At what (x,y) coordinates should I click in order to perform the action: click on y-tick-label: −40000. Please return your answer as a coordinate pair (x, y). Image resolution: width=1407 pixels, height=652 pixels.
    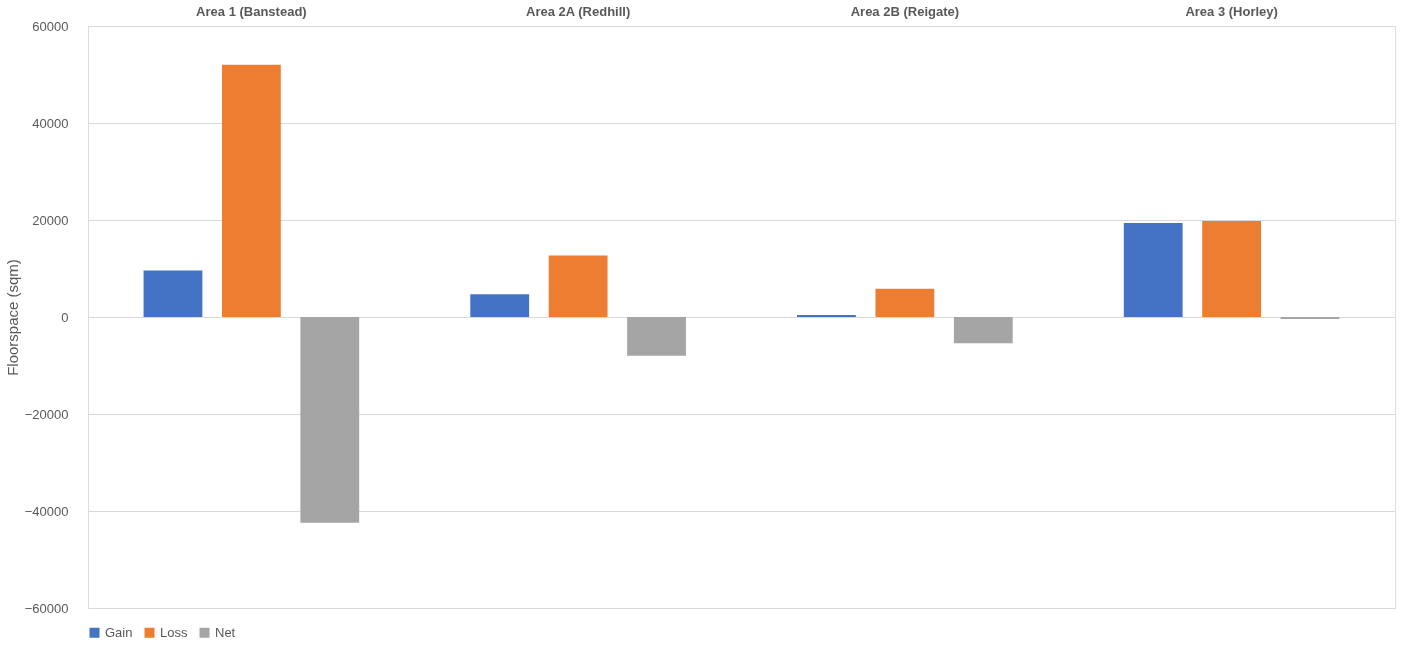
    Looking at the image, I should click on (46, 511).